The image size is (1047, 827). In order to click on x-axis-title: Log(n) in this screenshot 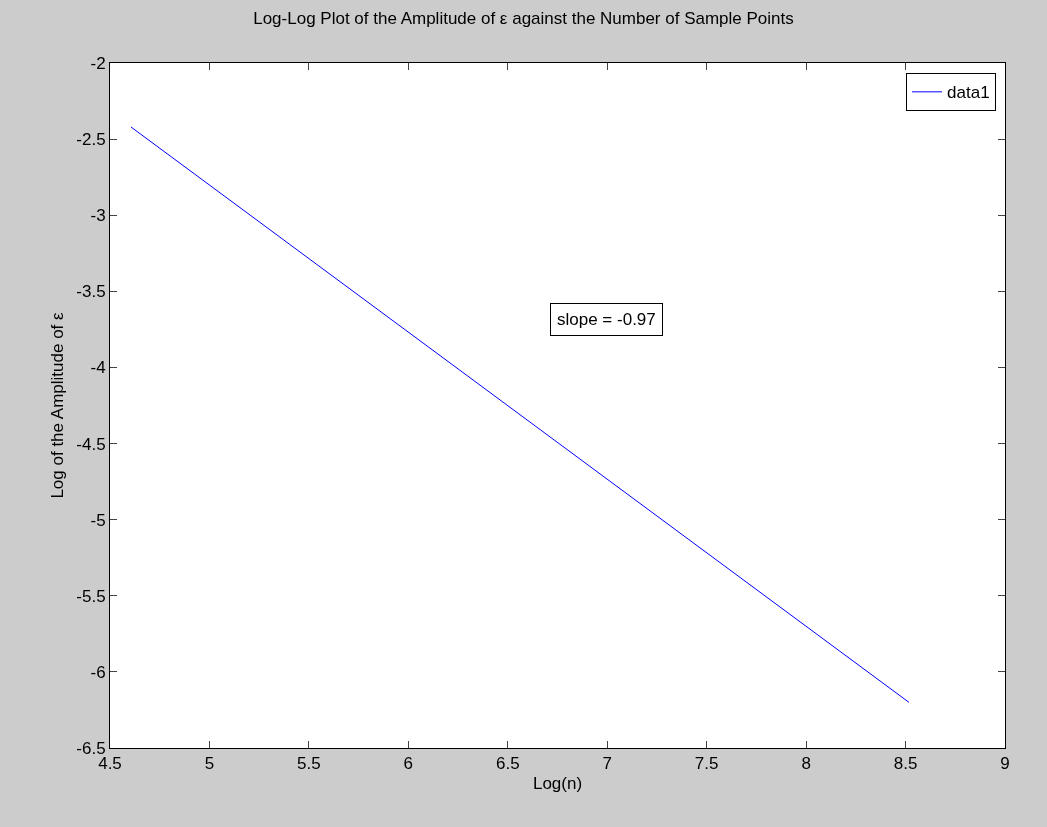, I will do `click(557, 783)`.